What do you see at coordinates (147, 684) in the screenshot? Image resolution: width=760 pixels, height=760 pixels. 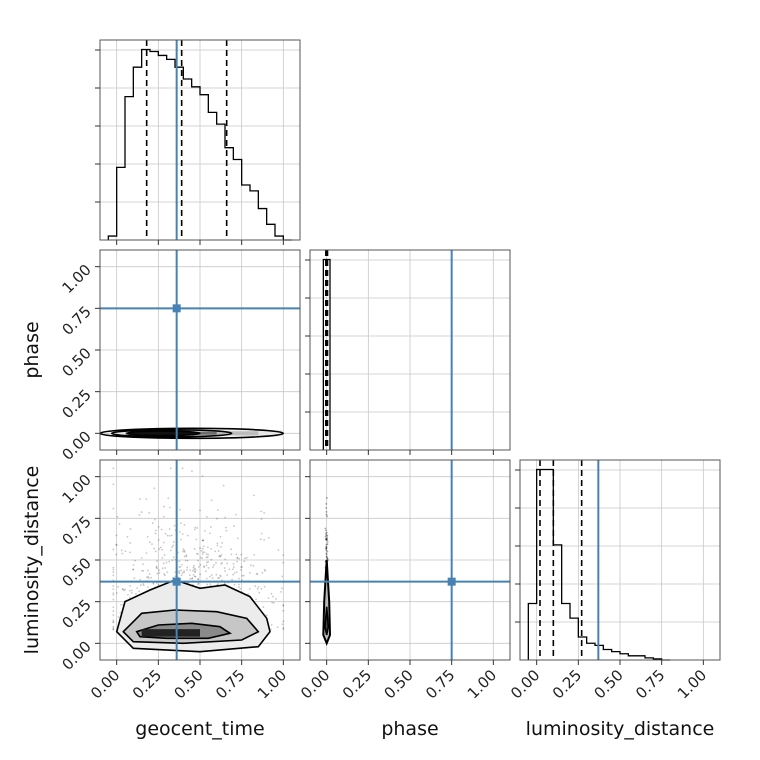 I see `xtick-label-1: 0.25` at bounding box center [147, 684].